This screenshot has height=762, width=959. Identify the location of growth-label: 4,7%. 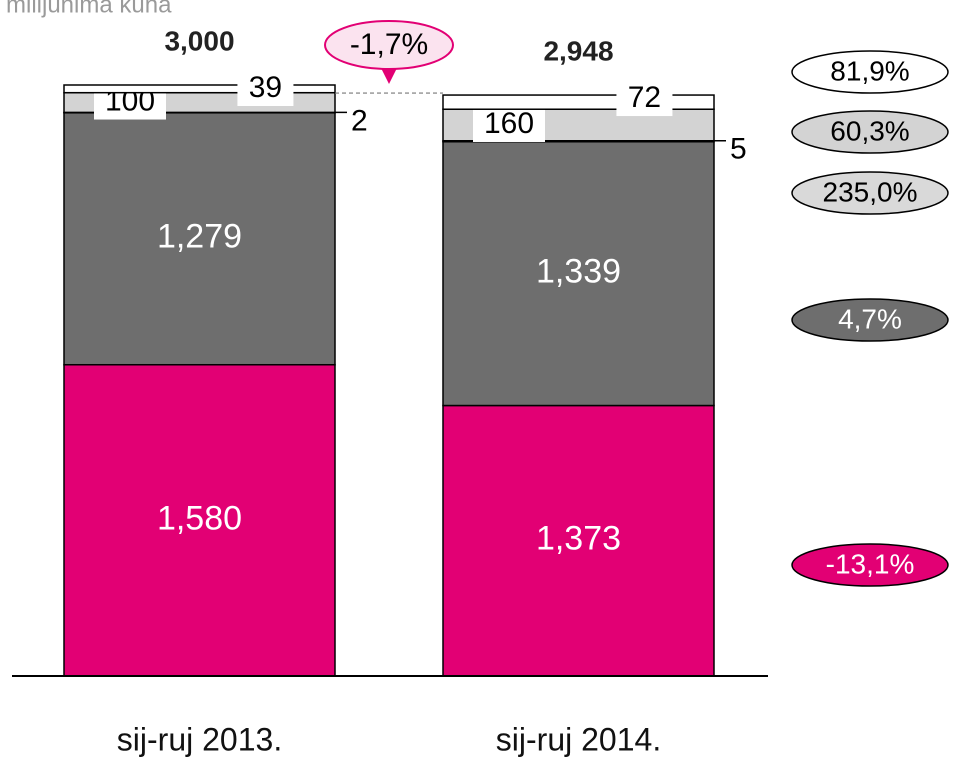
(870, 318).